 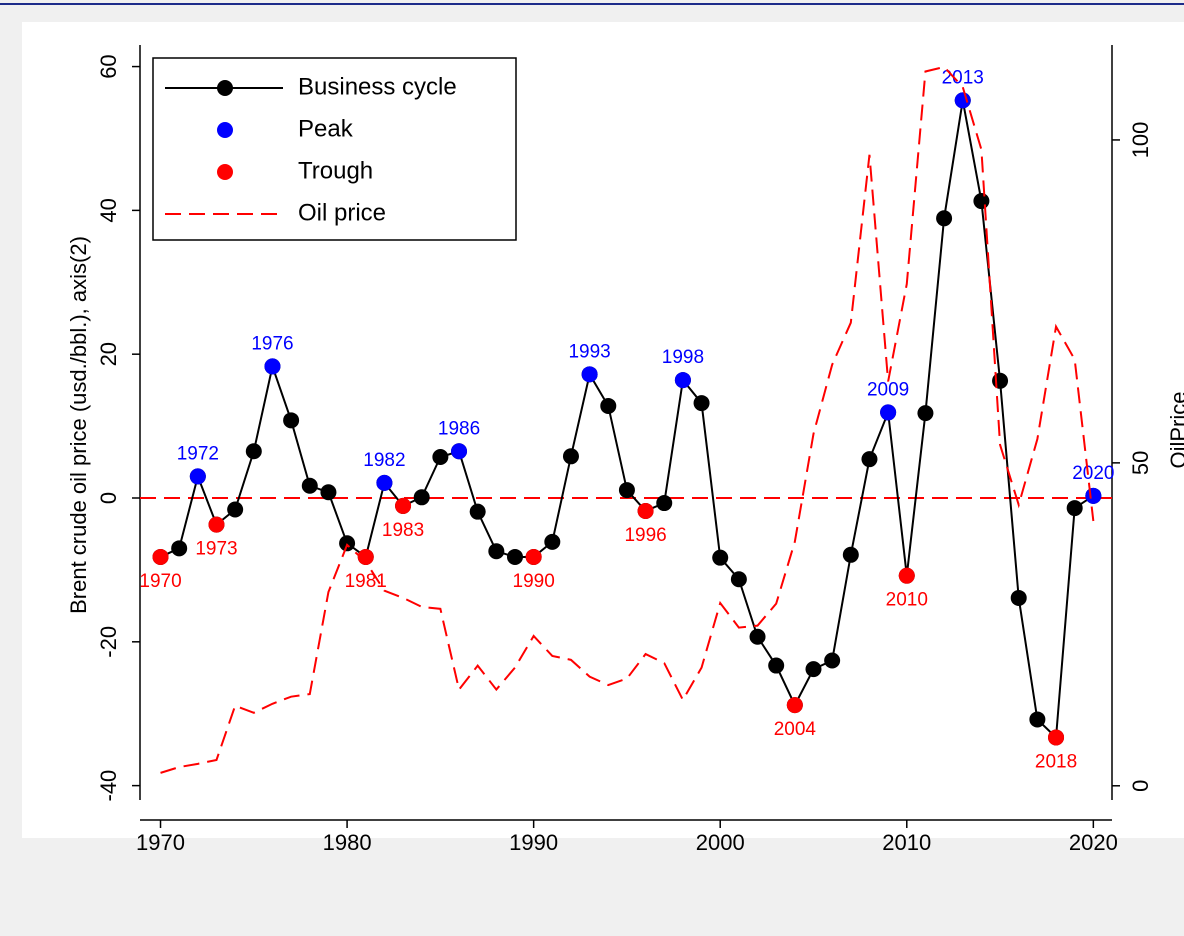 I want to click on point-label: 2020, so click(x=1093, y=473).